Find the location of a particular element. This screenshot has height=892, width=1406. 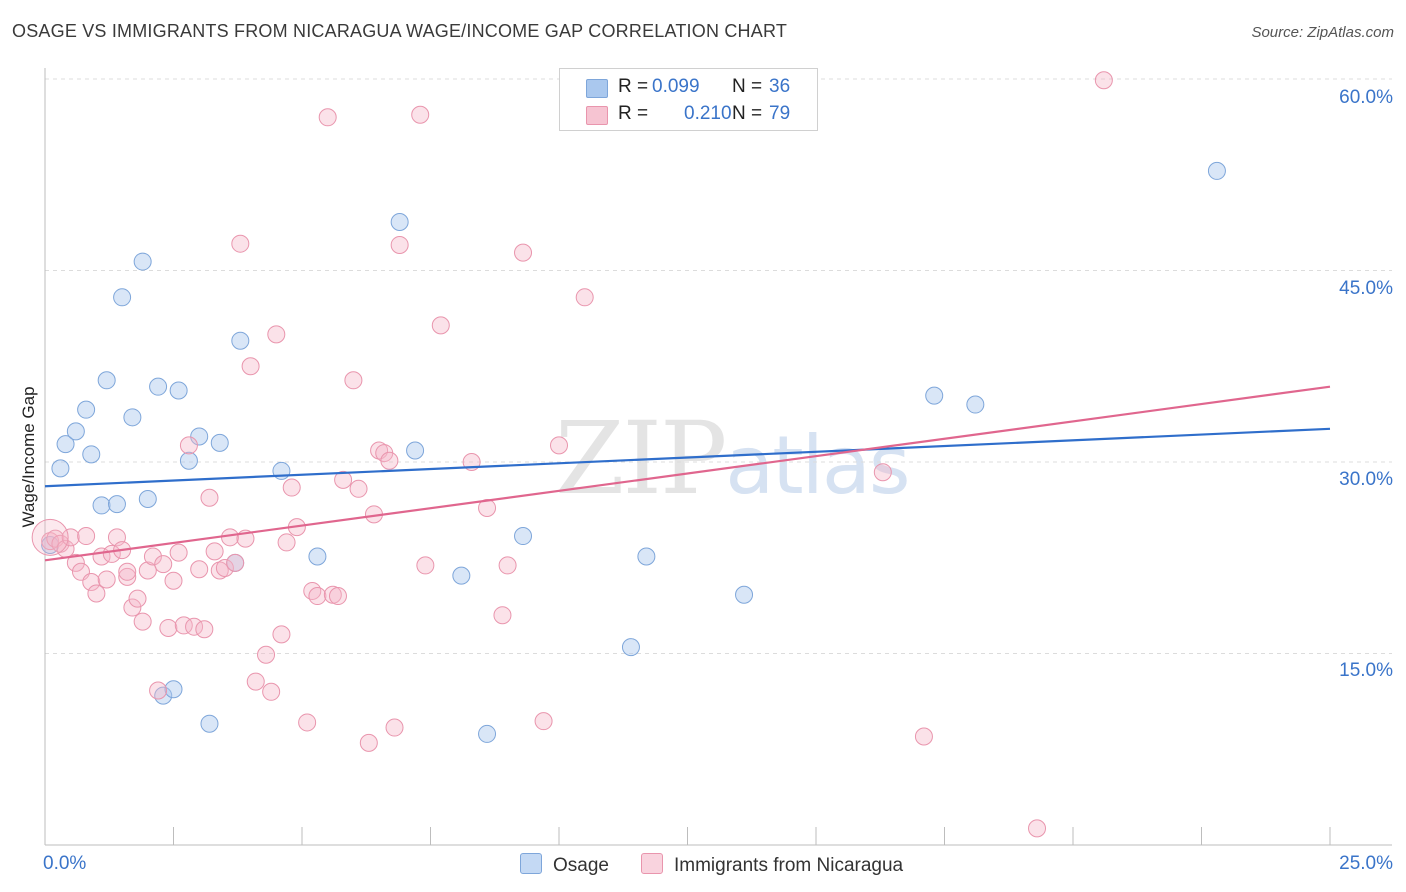

trend-line-osage is located at coordinates (687, 457).